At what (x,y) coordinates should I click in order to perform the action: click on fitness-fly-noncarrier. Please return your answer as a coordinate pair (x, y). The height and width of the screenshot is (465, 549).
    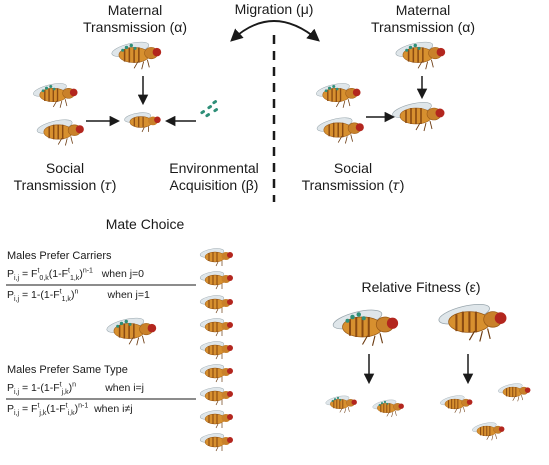
    Looking at the image, I should click on (472, 321).